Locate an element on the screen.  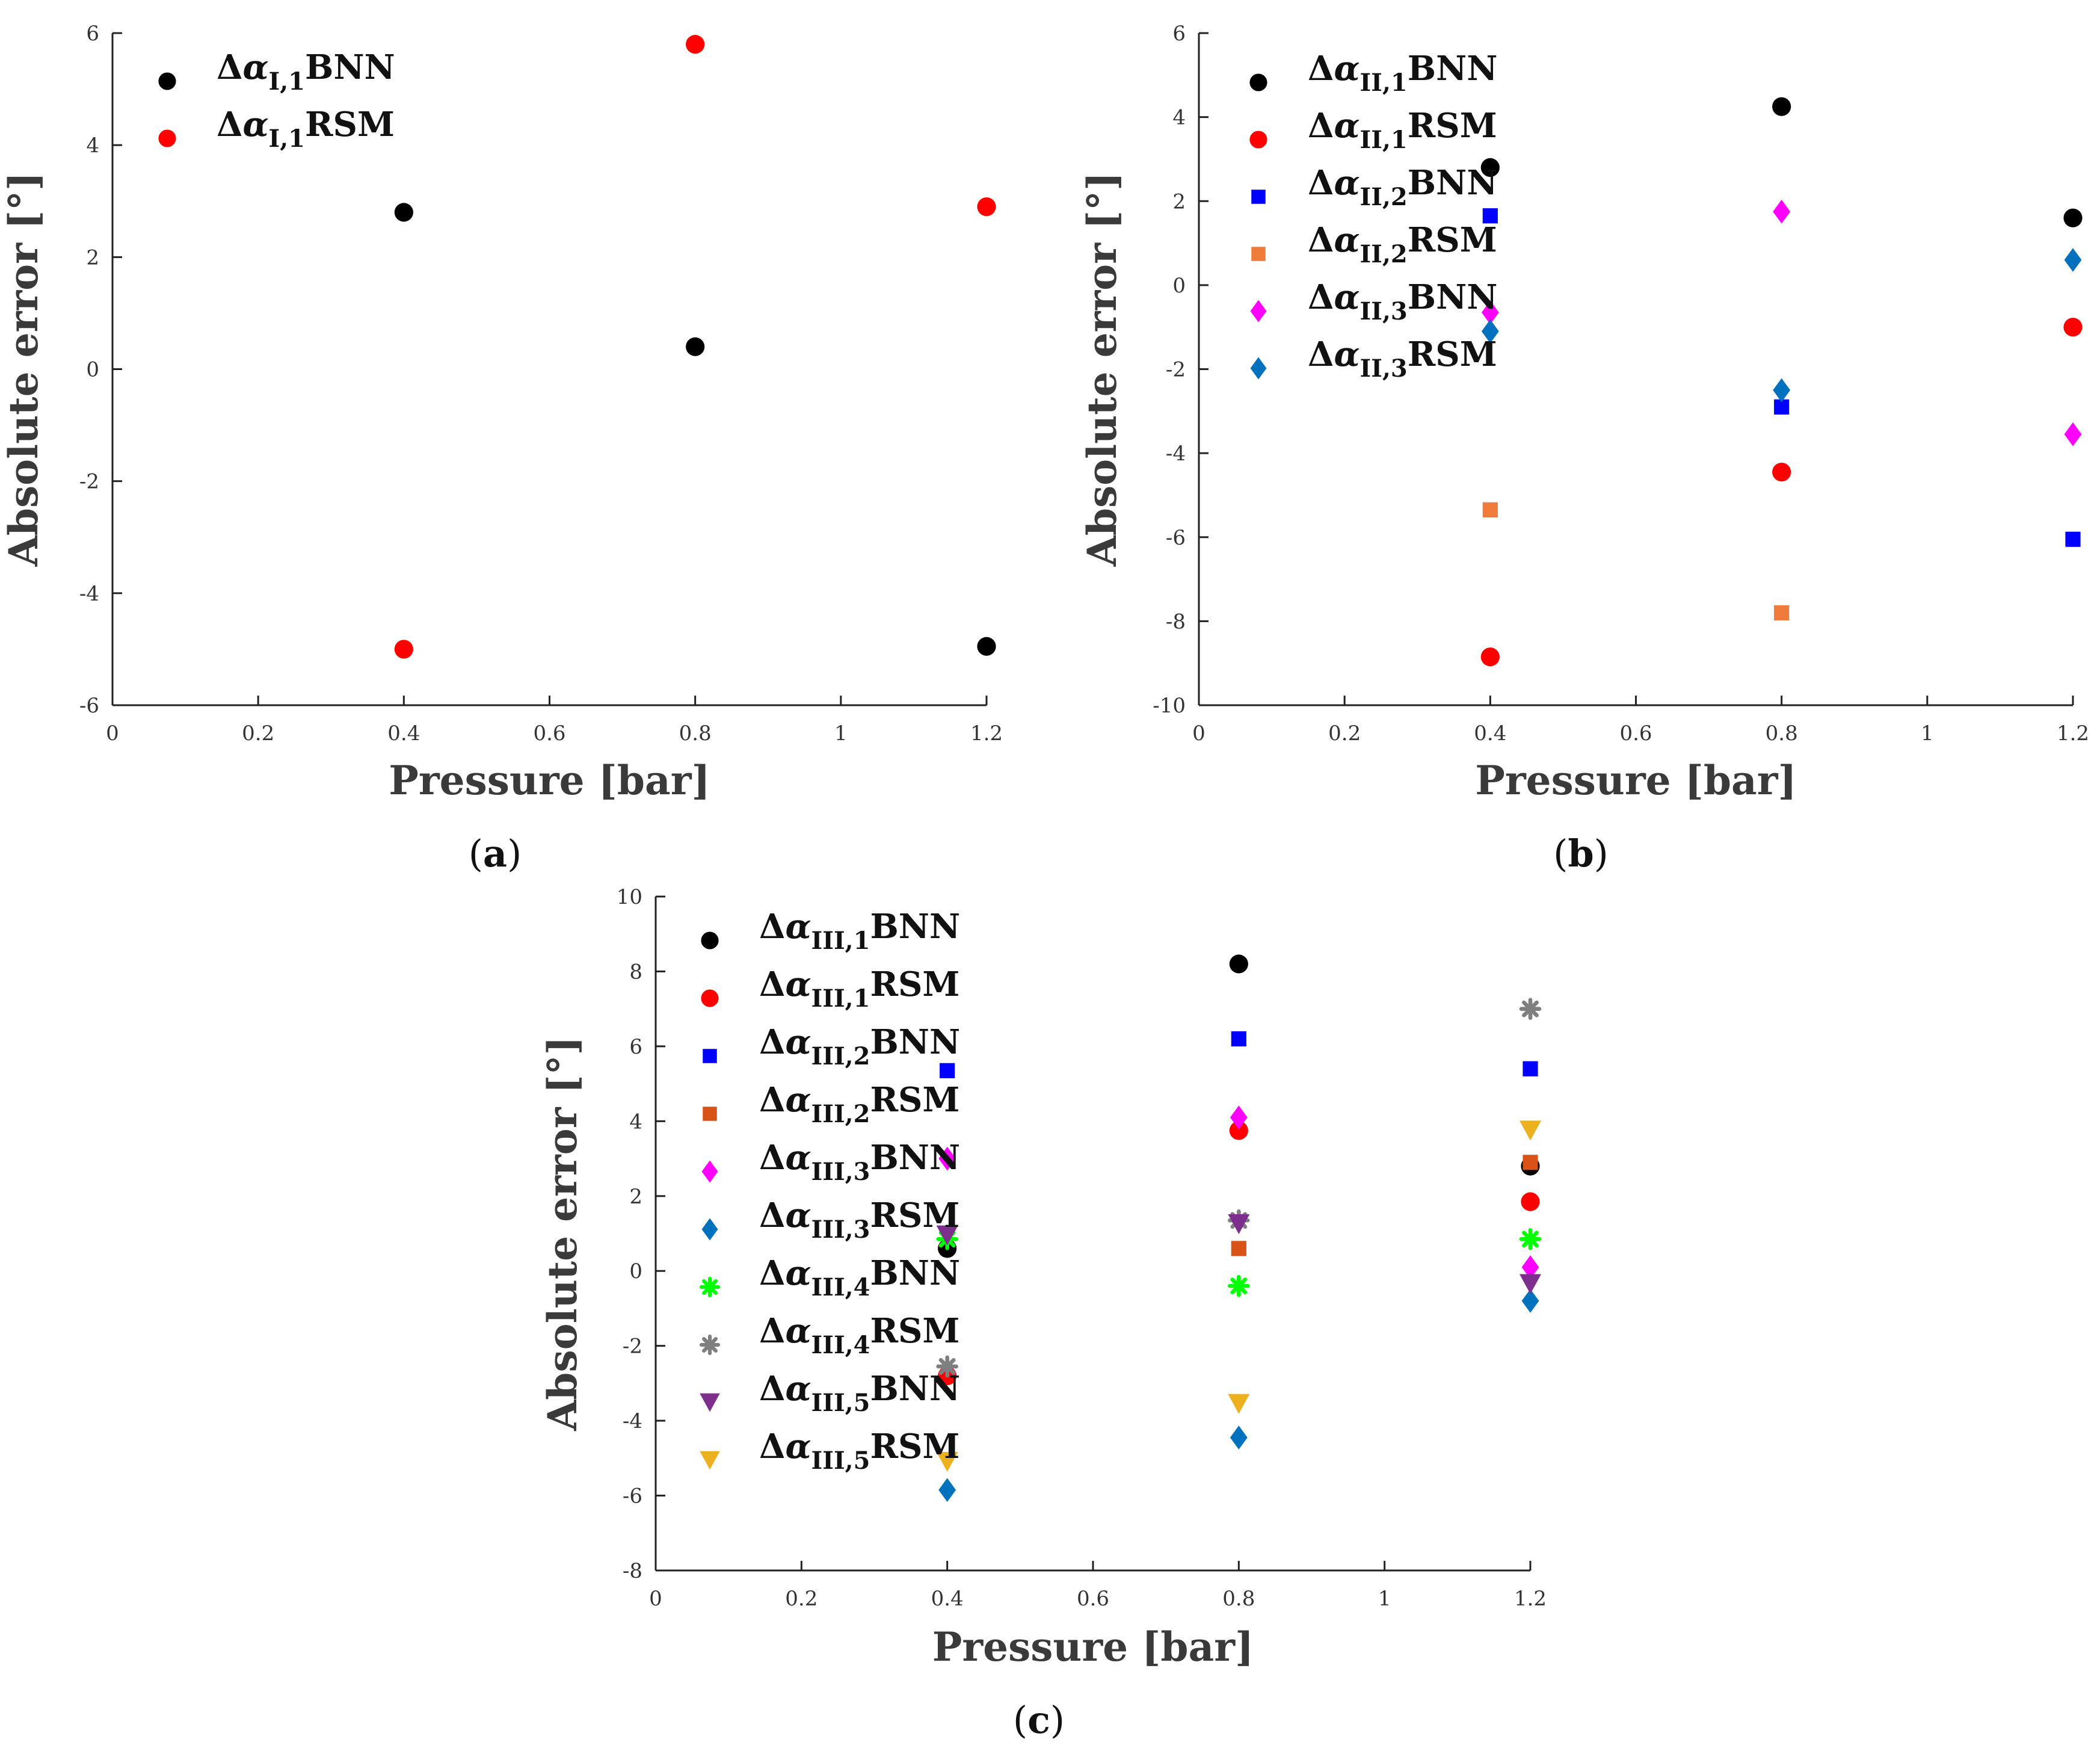
legend-label: ΔαII,3BNN is located at coordinates (1402, 301).